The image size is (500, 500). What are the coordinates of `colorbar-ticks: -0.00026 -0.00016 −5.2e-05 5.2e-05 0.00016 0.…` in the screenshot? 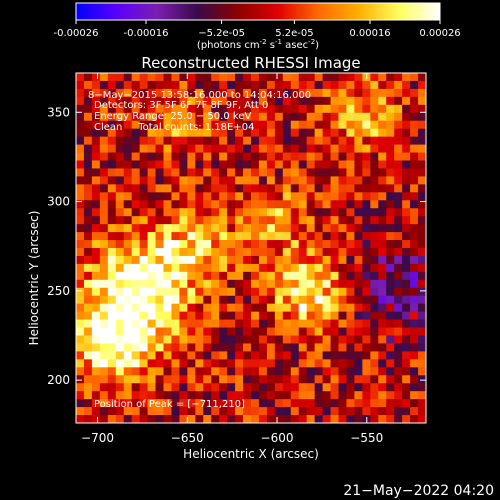 It's located at (257, 29).